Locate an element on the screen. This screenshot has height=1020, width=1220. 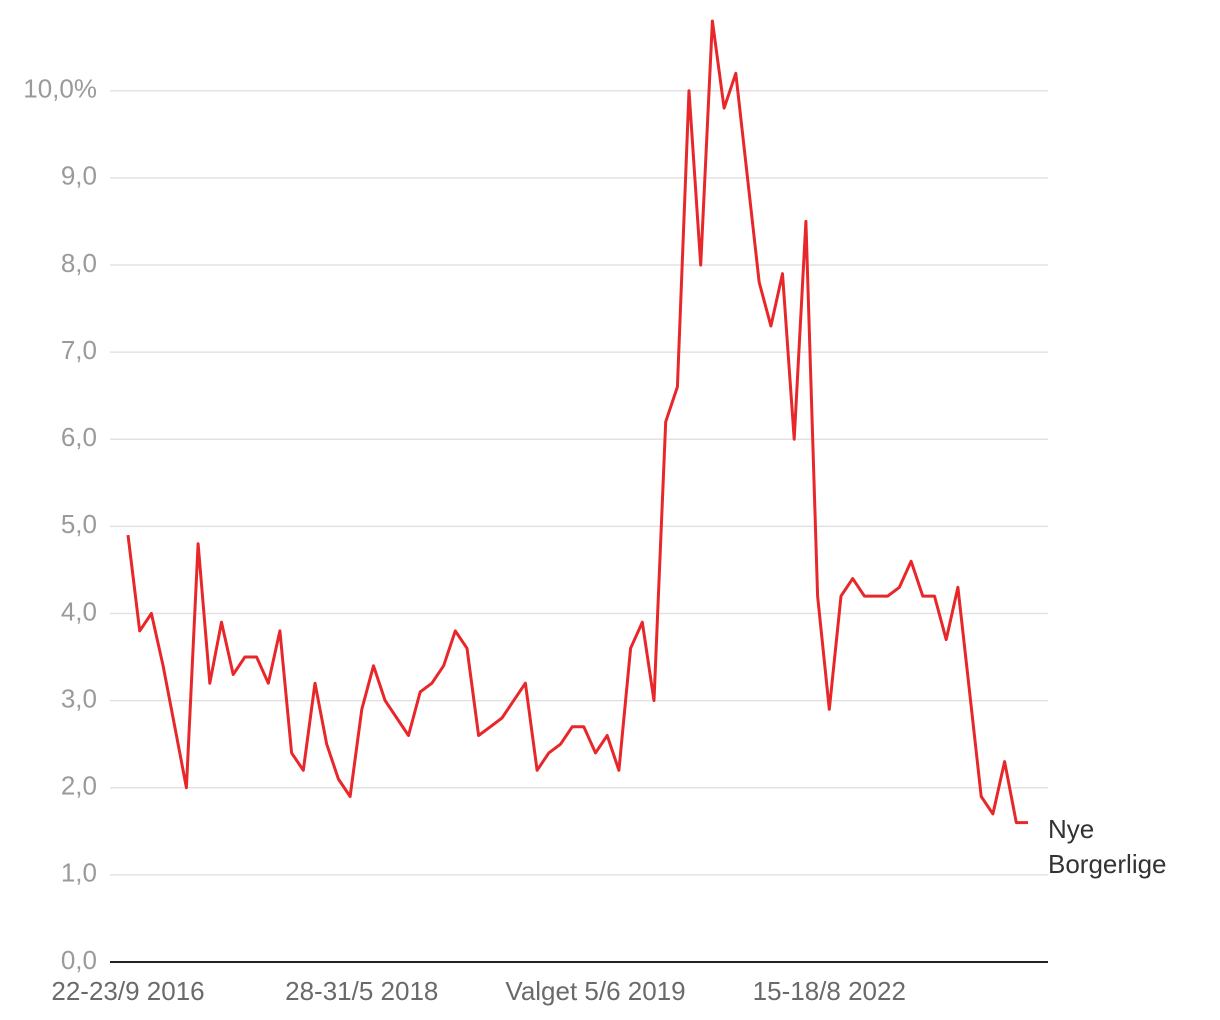
y-tick-label: 6,0 is located at coordinates (79, 437).